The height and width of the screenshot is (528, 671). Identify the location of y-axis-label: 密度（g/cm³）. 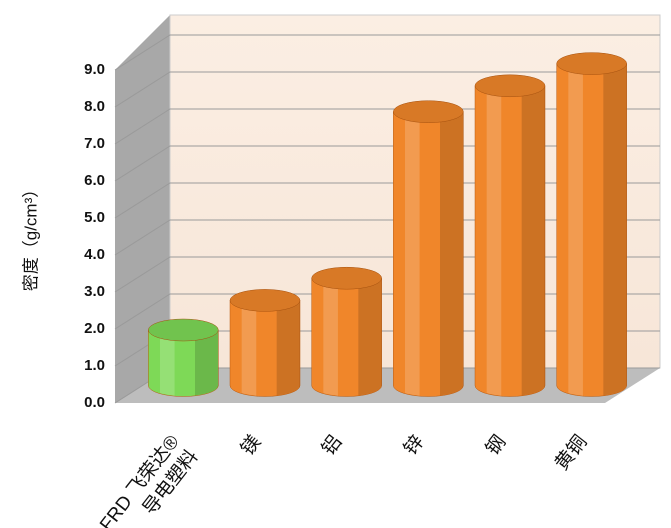
(30, 236).